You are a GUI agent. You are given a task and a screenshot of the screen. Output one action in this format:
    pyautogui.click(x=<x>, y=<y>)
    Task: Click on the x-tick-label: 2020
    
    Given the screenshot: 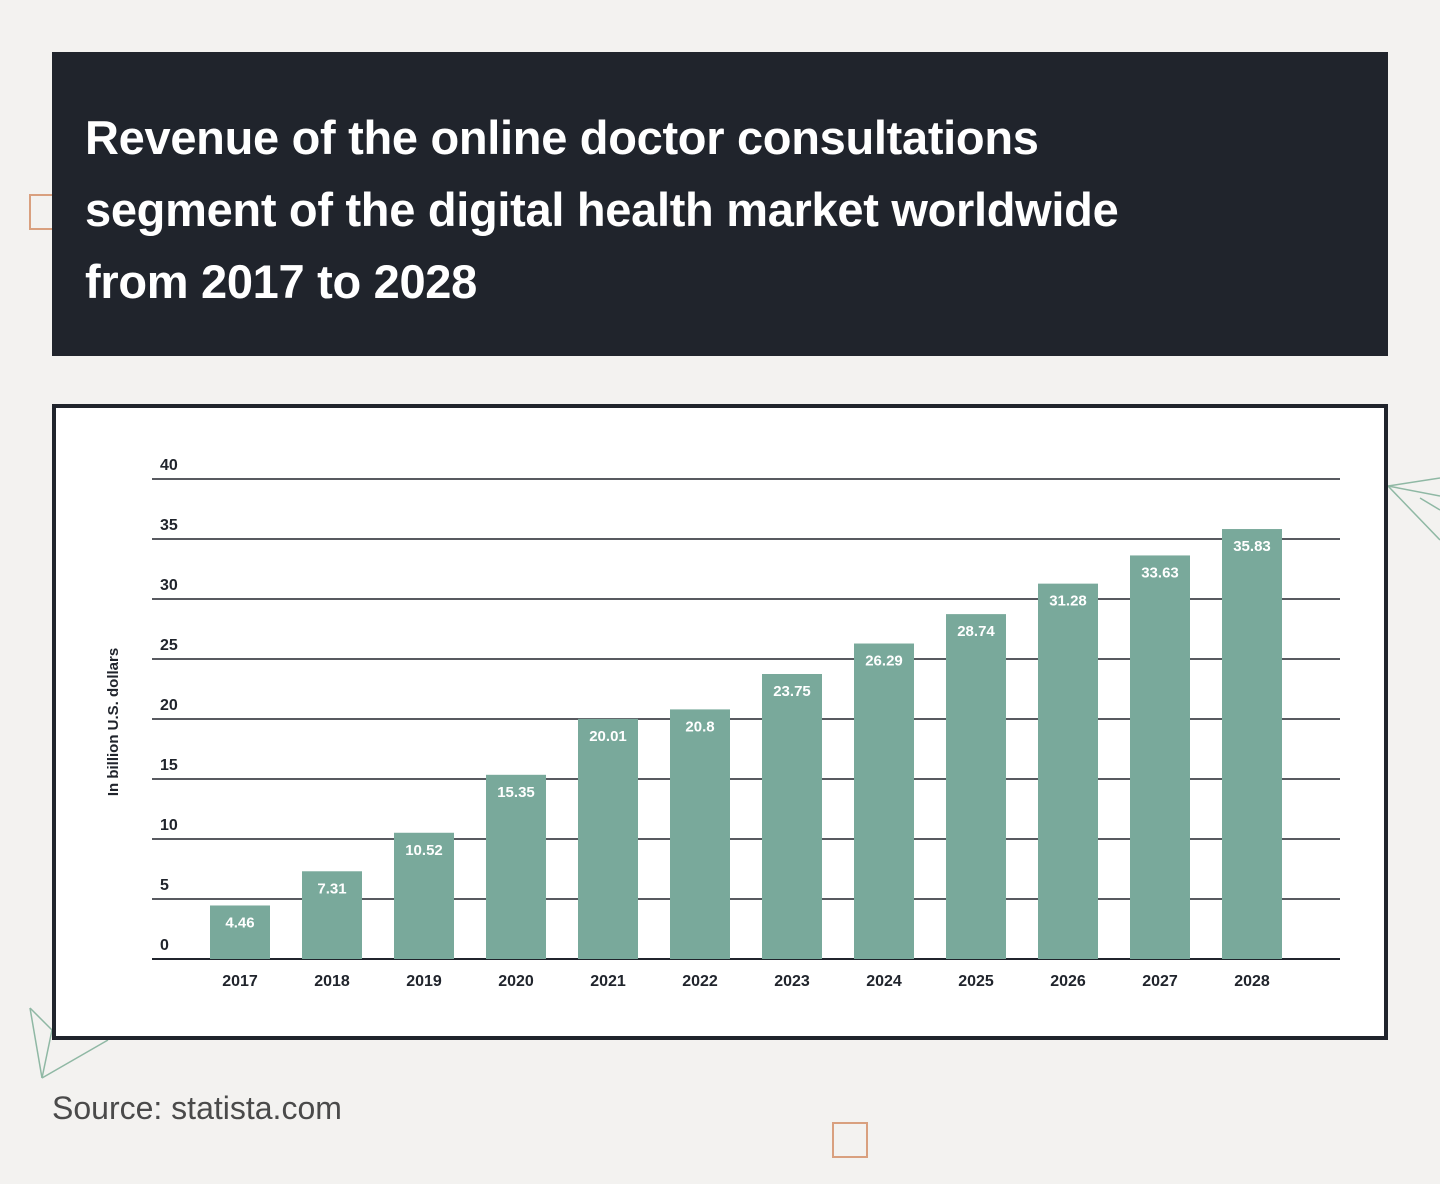 What is the action you would take?
    pyautogui.click(x=516, y=981)
    